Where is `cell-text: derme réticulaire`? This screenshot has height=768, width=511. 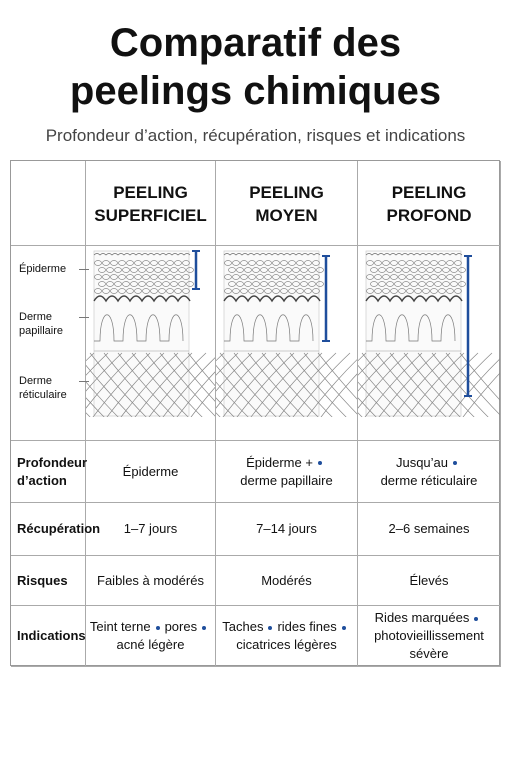
cell-text: derme réticulaire is located at coordinates (429, 480).